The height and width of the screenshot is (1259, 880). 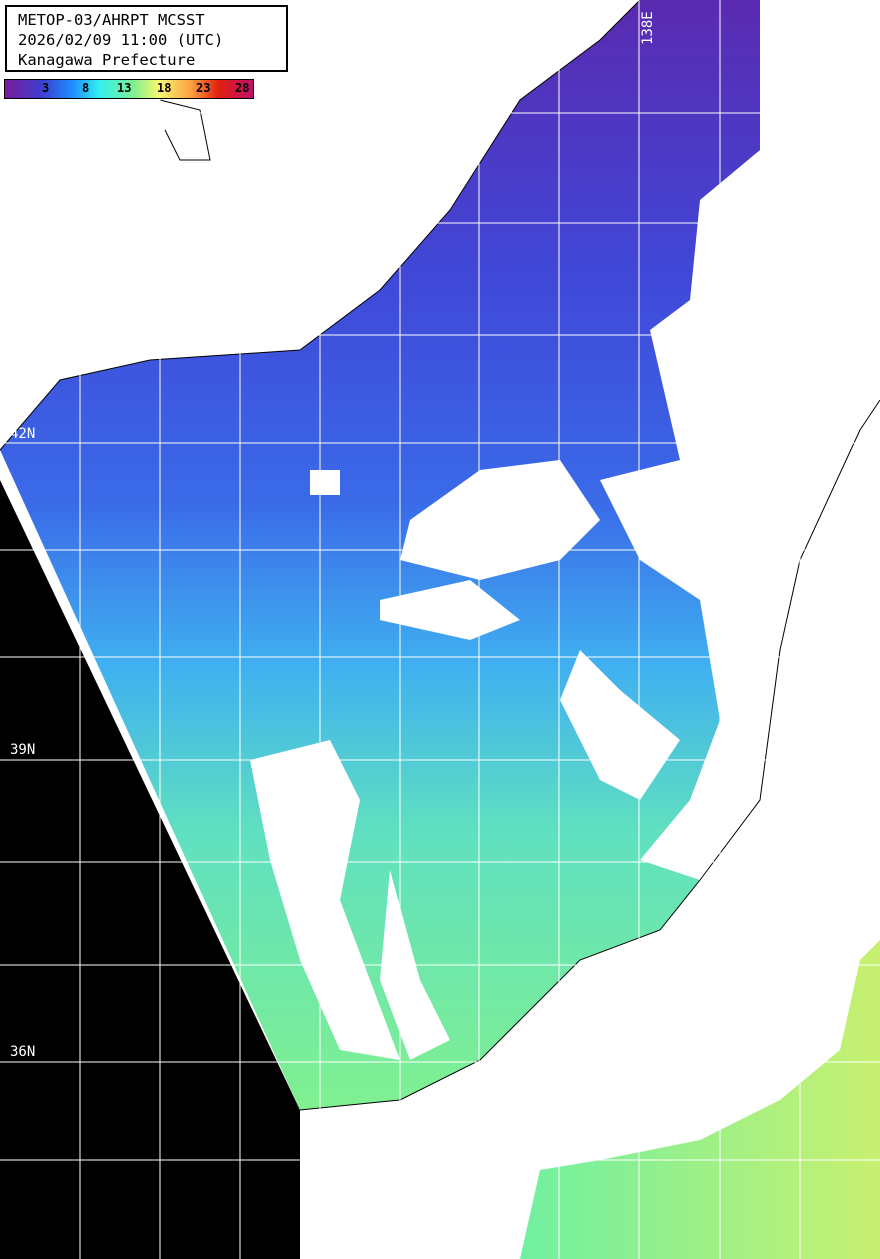 I want to click on lat-label-36n: 36N, so click(x=23, y=1052).